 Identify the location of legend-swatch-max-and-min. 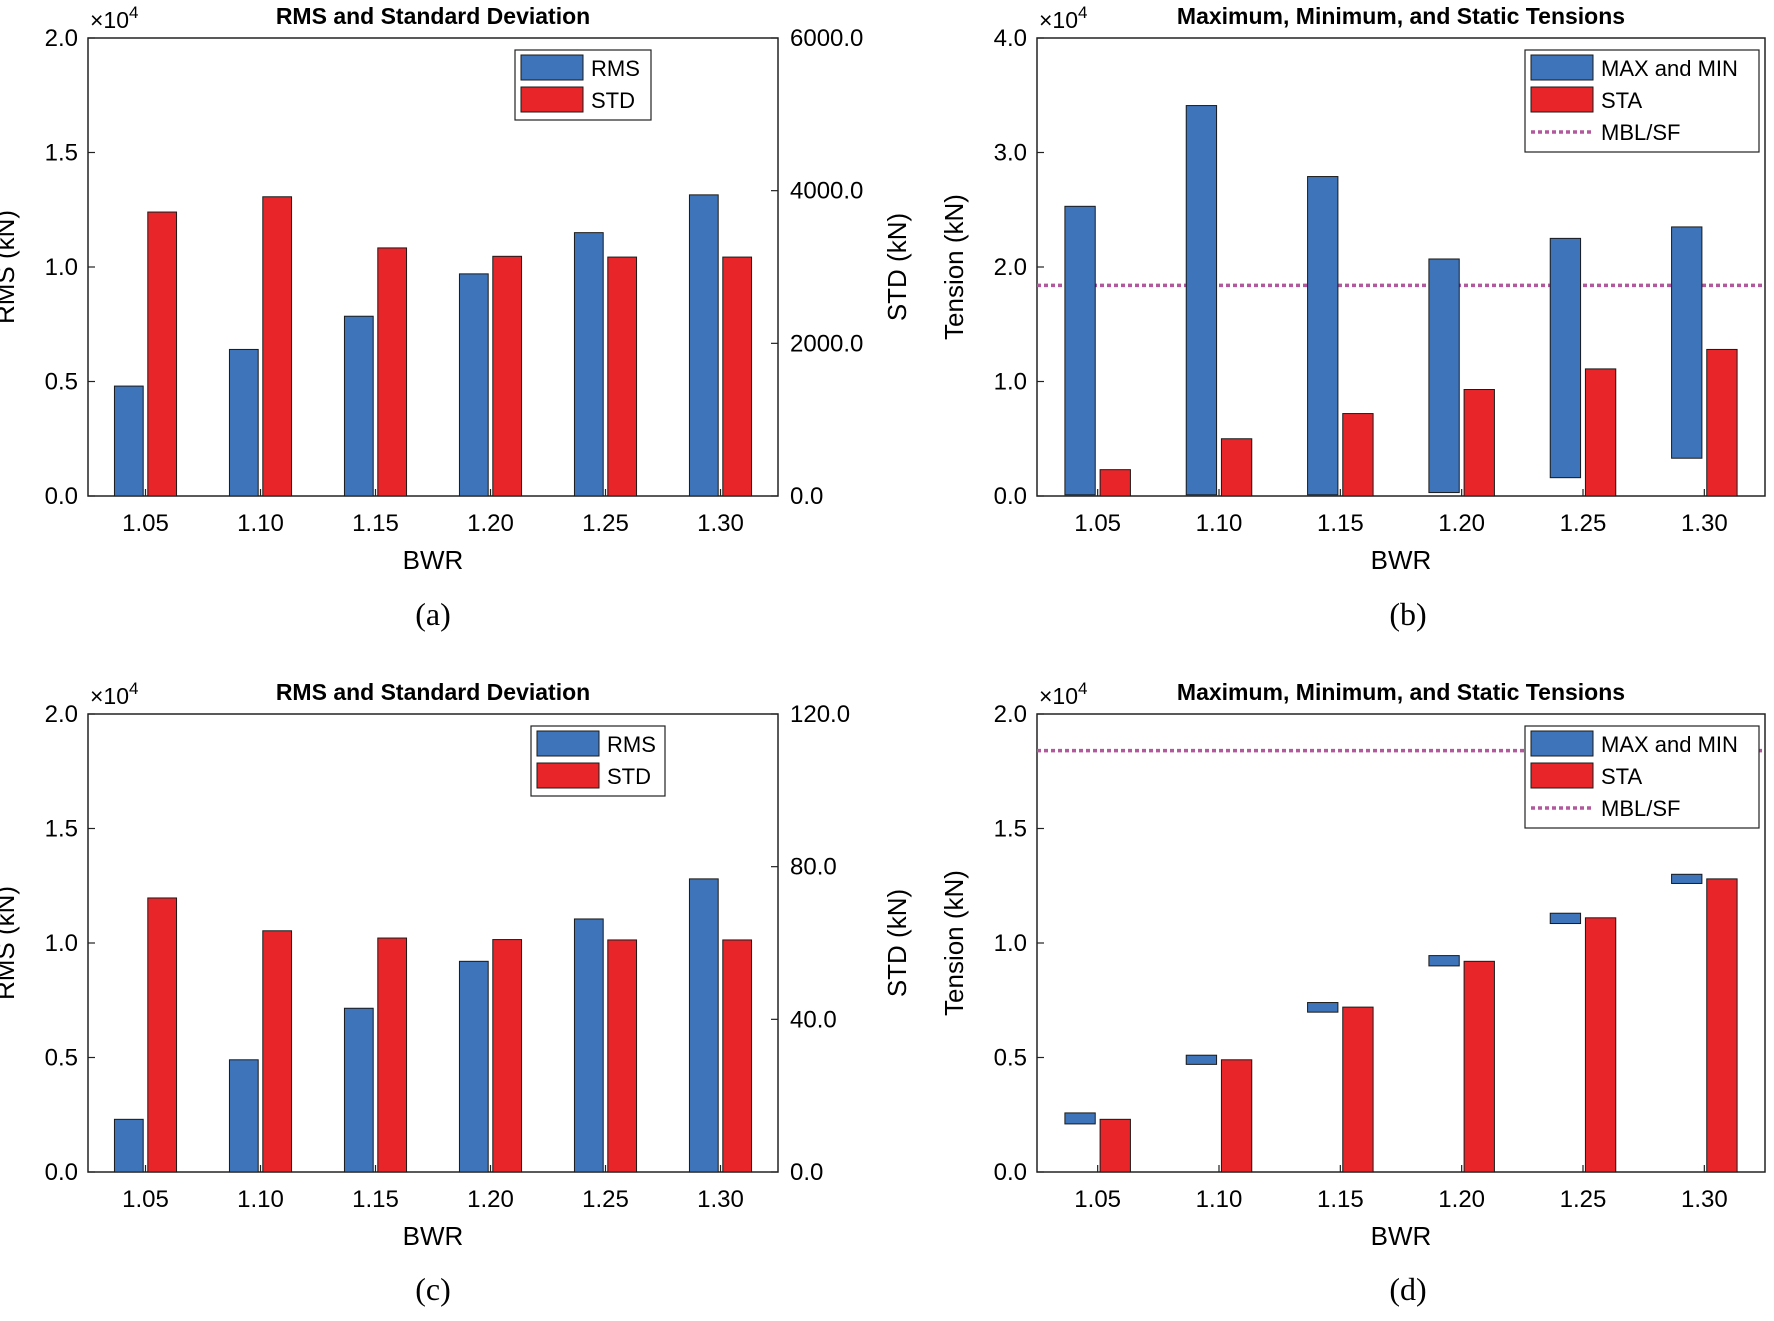
(1562, 67).